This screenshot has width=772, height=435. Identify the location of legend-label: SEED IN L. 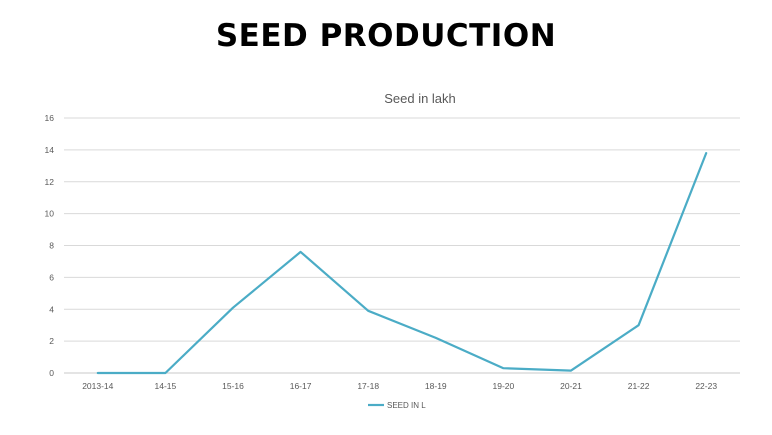
(406, 405).